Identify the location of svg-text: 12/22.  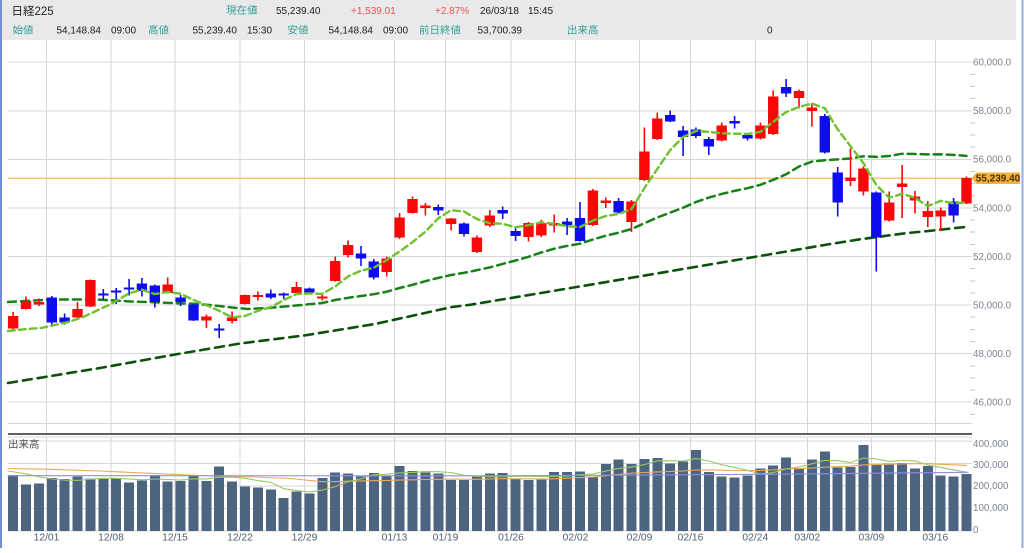
(240, 537).